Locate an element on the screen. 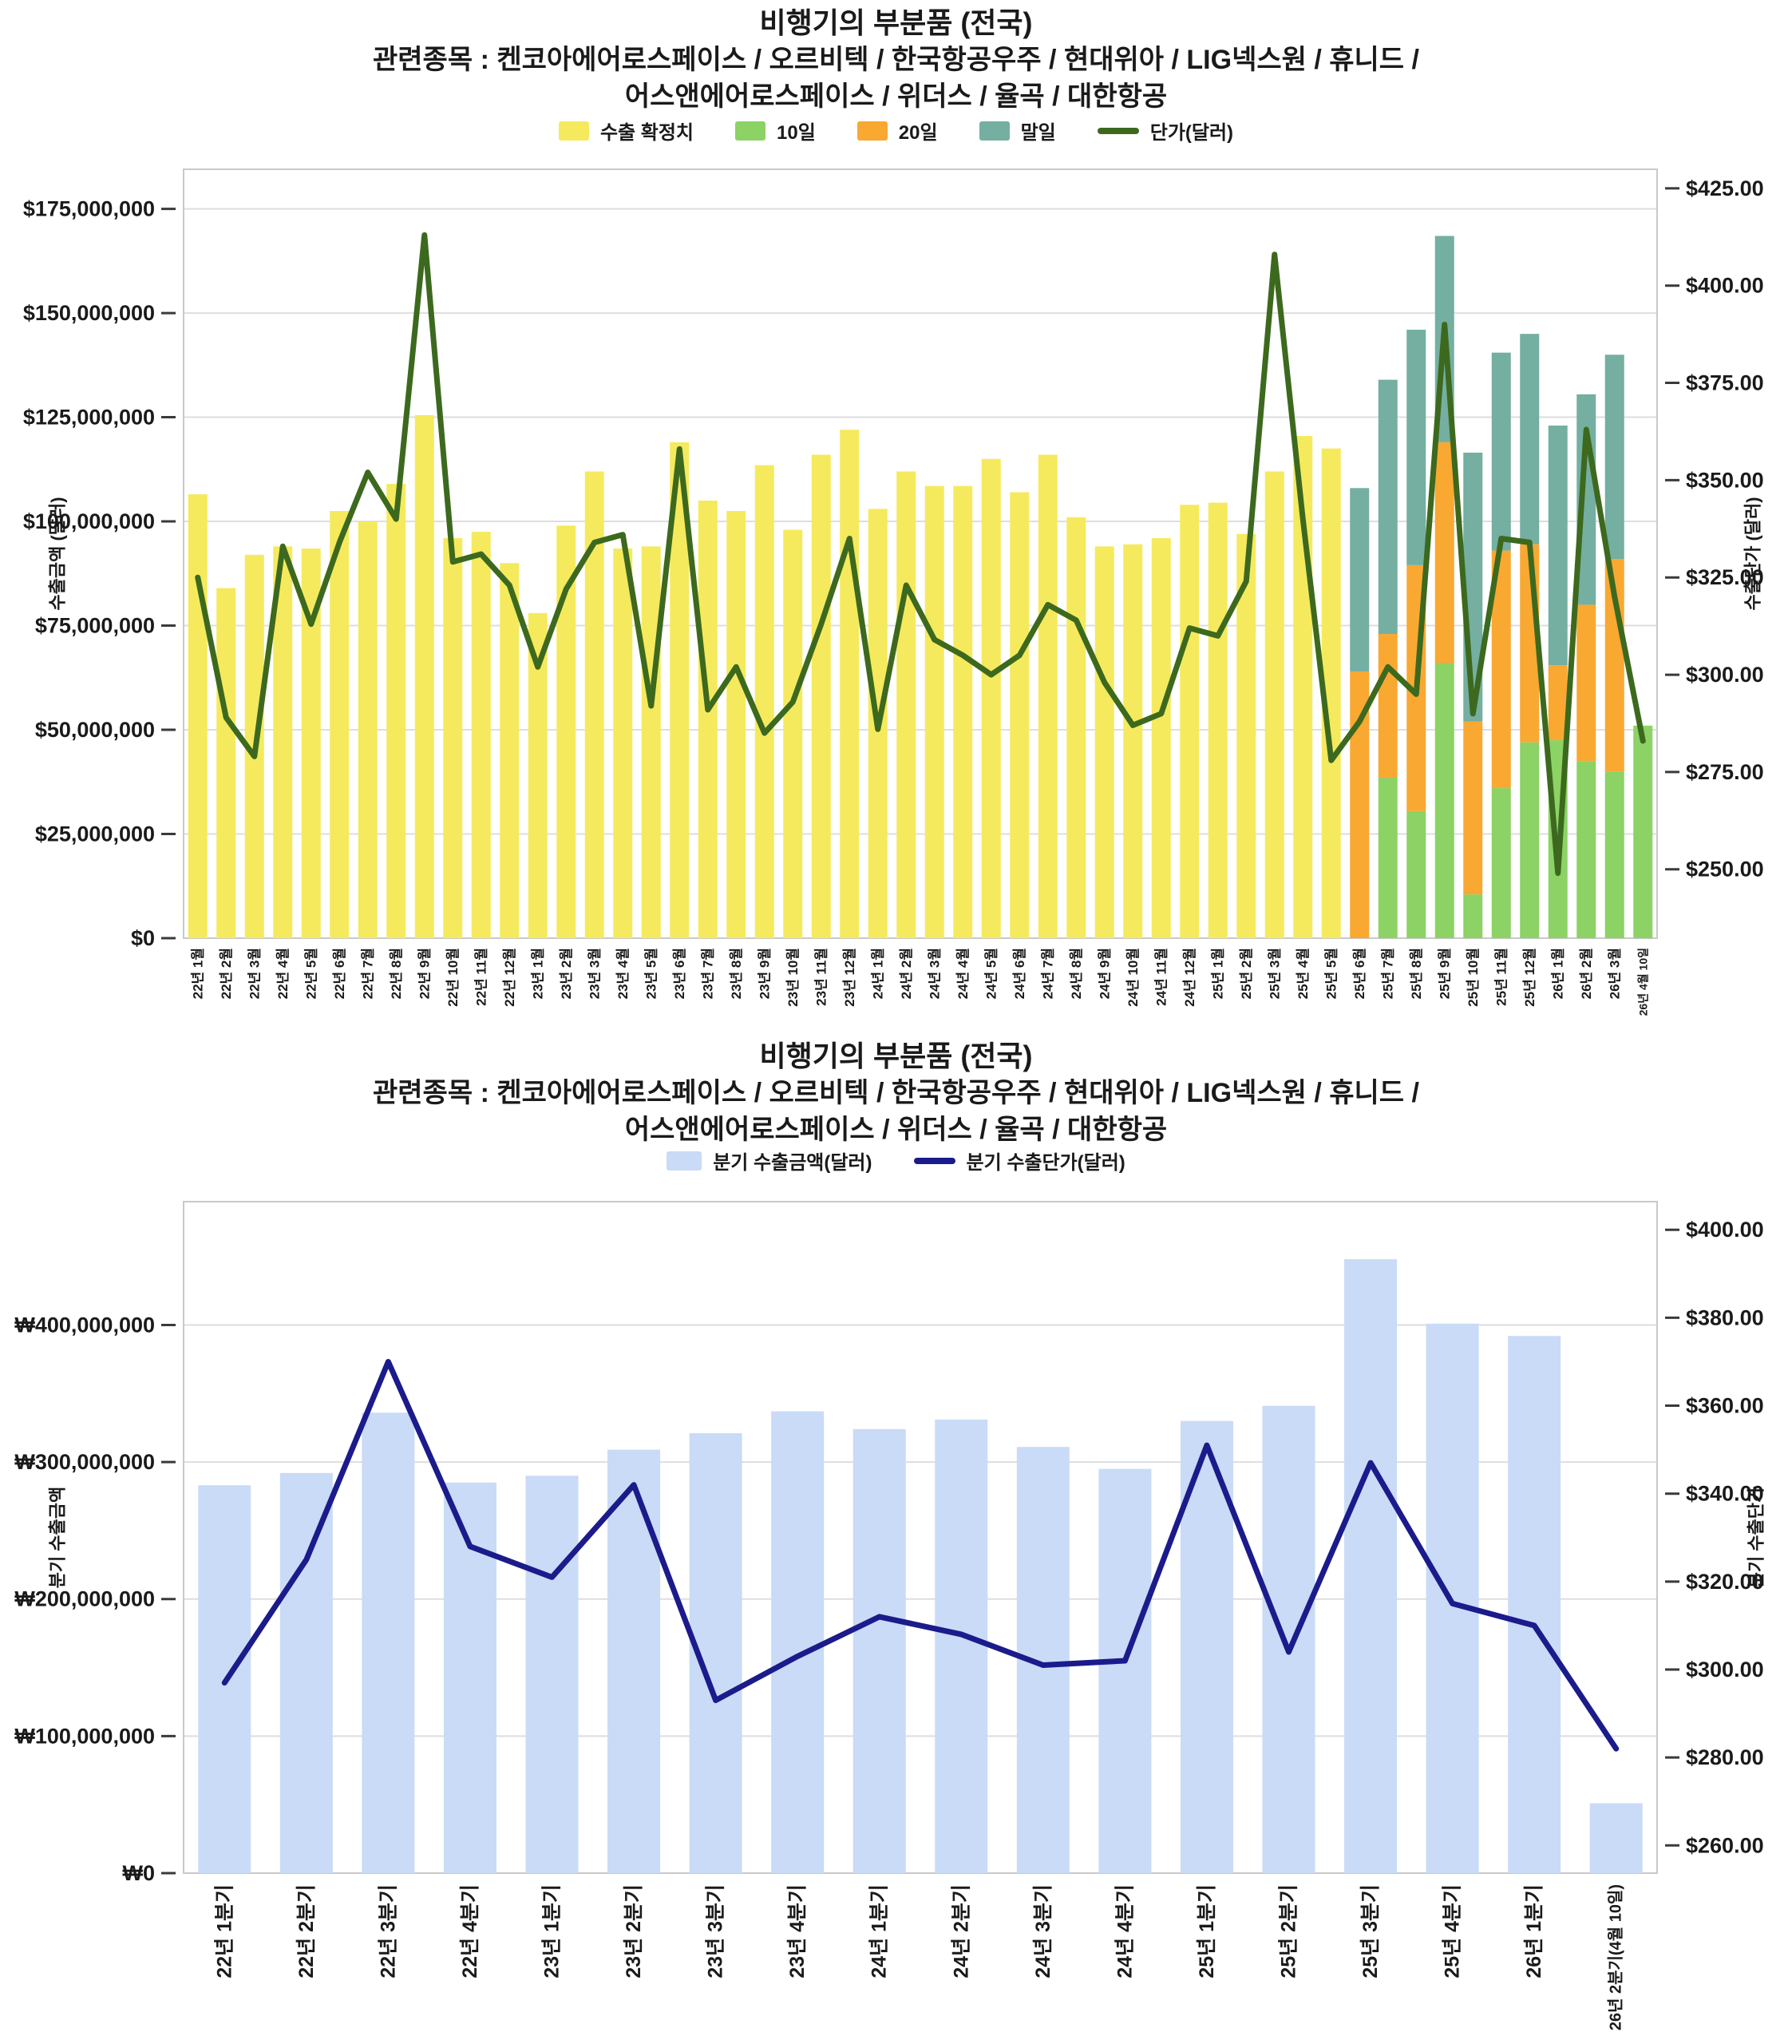 This screenshot has height=2044, width=1792. svg-text: $280.00 is located at coordinates (1725, 1757).